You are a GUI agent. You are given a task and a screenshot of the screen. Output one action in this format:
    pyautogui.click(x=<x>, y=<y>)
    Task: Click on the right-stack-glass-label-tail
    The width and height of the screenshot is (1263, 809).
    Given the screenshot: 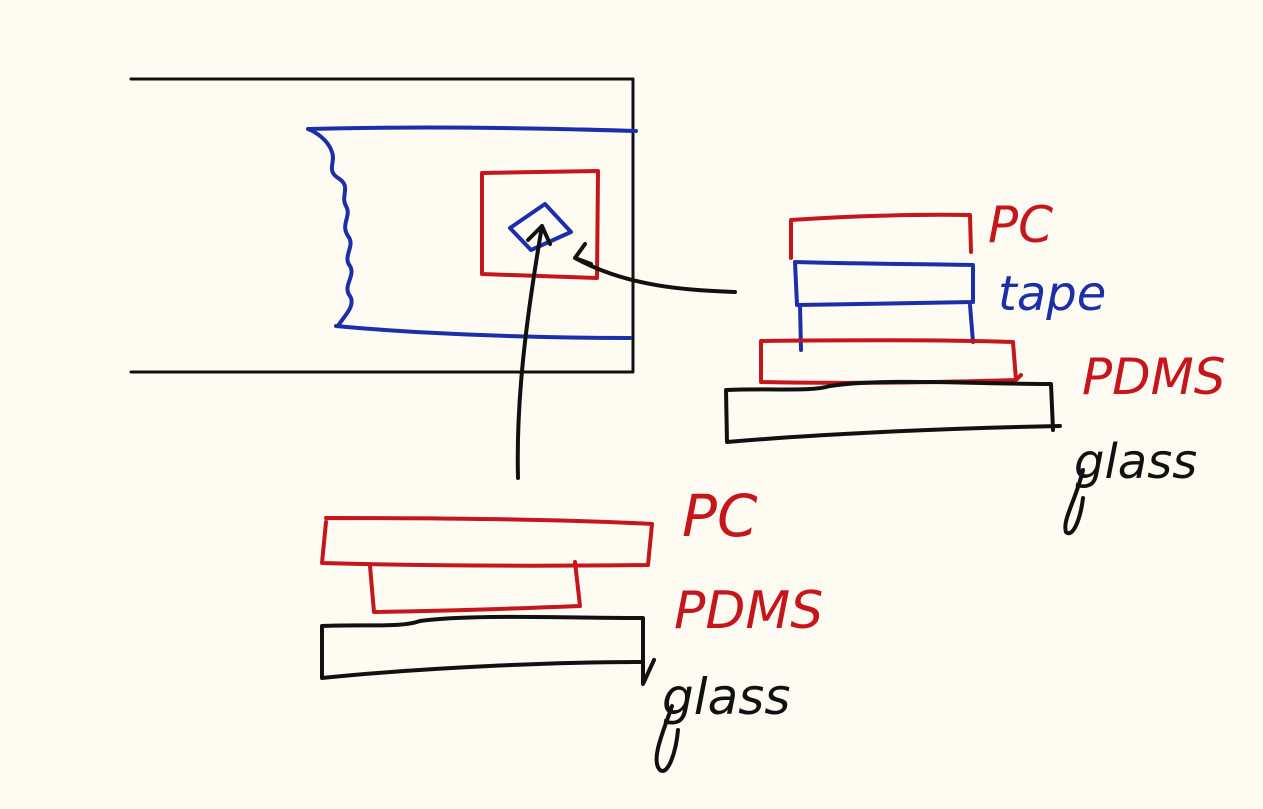 What is the action you would take?
    pyautogui.click(x=1074, y=502)
    